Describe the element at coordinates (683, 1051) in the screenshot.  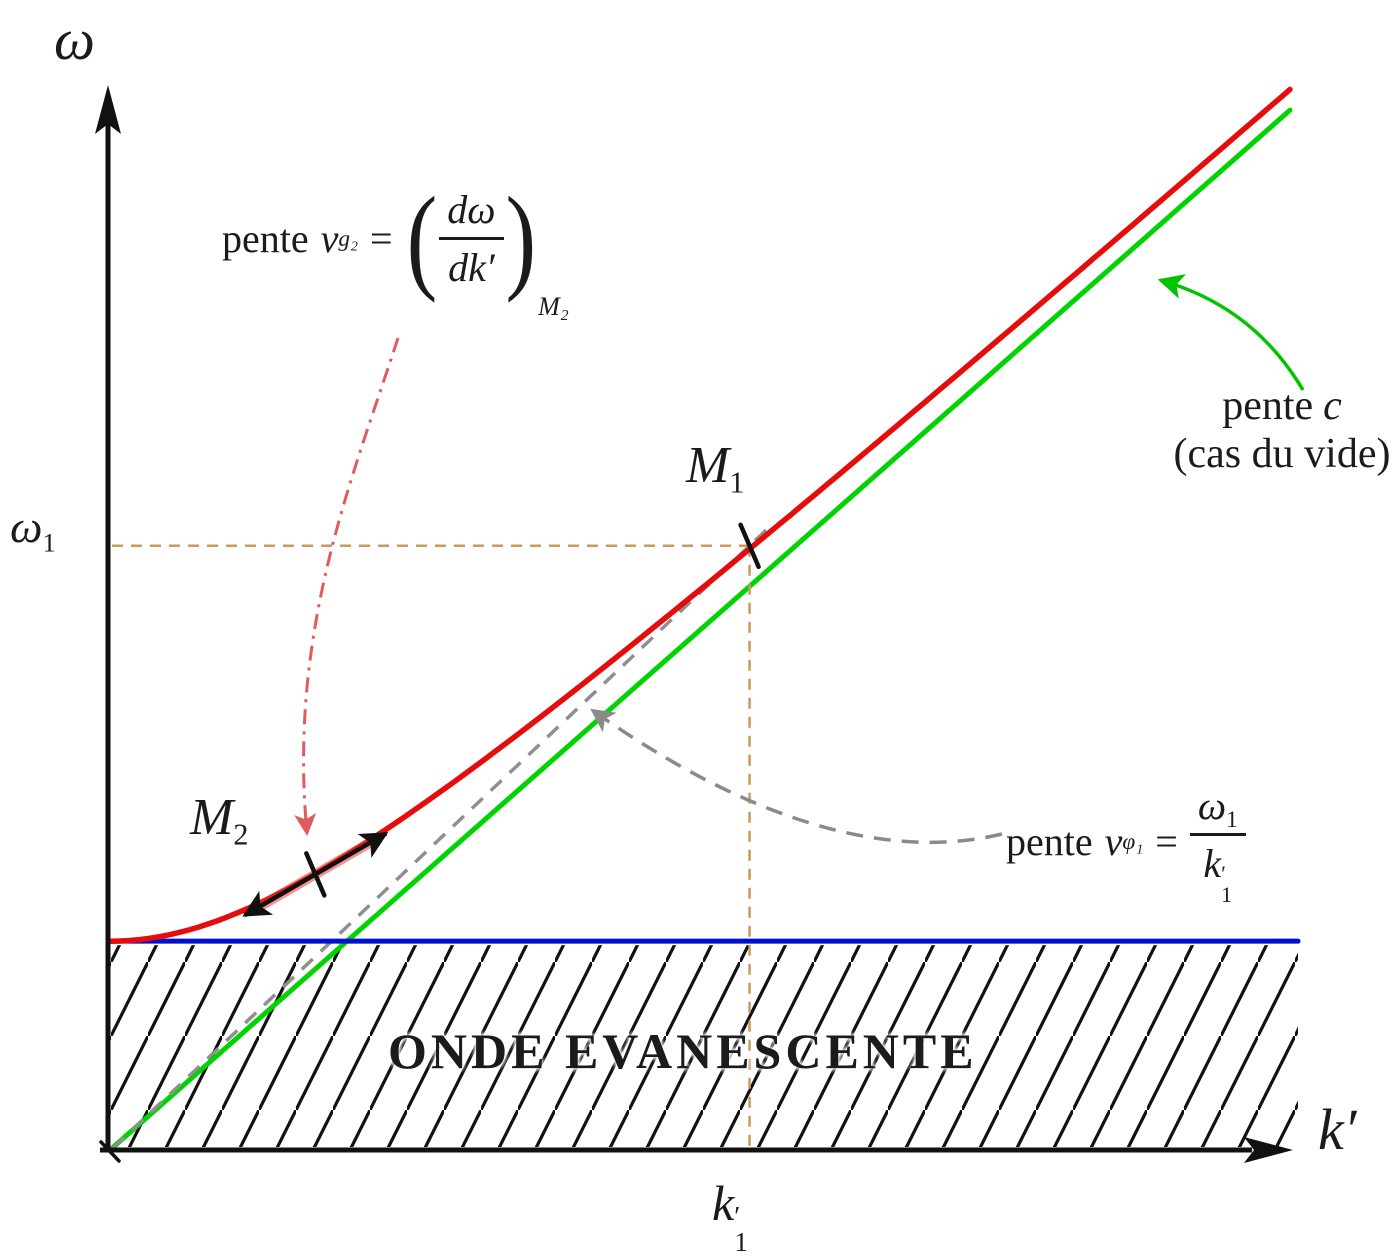
I see `evanescent-region-label: ONDE EVANESCENTE` at that location.